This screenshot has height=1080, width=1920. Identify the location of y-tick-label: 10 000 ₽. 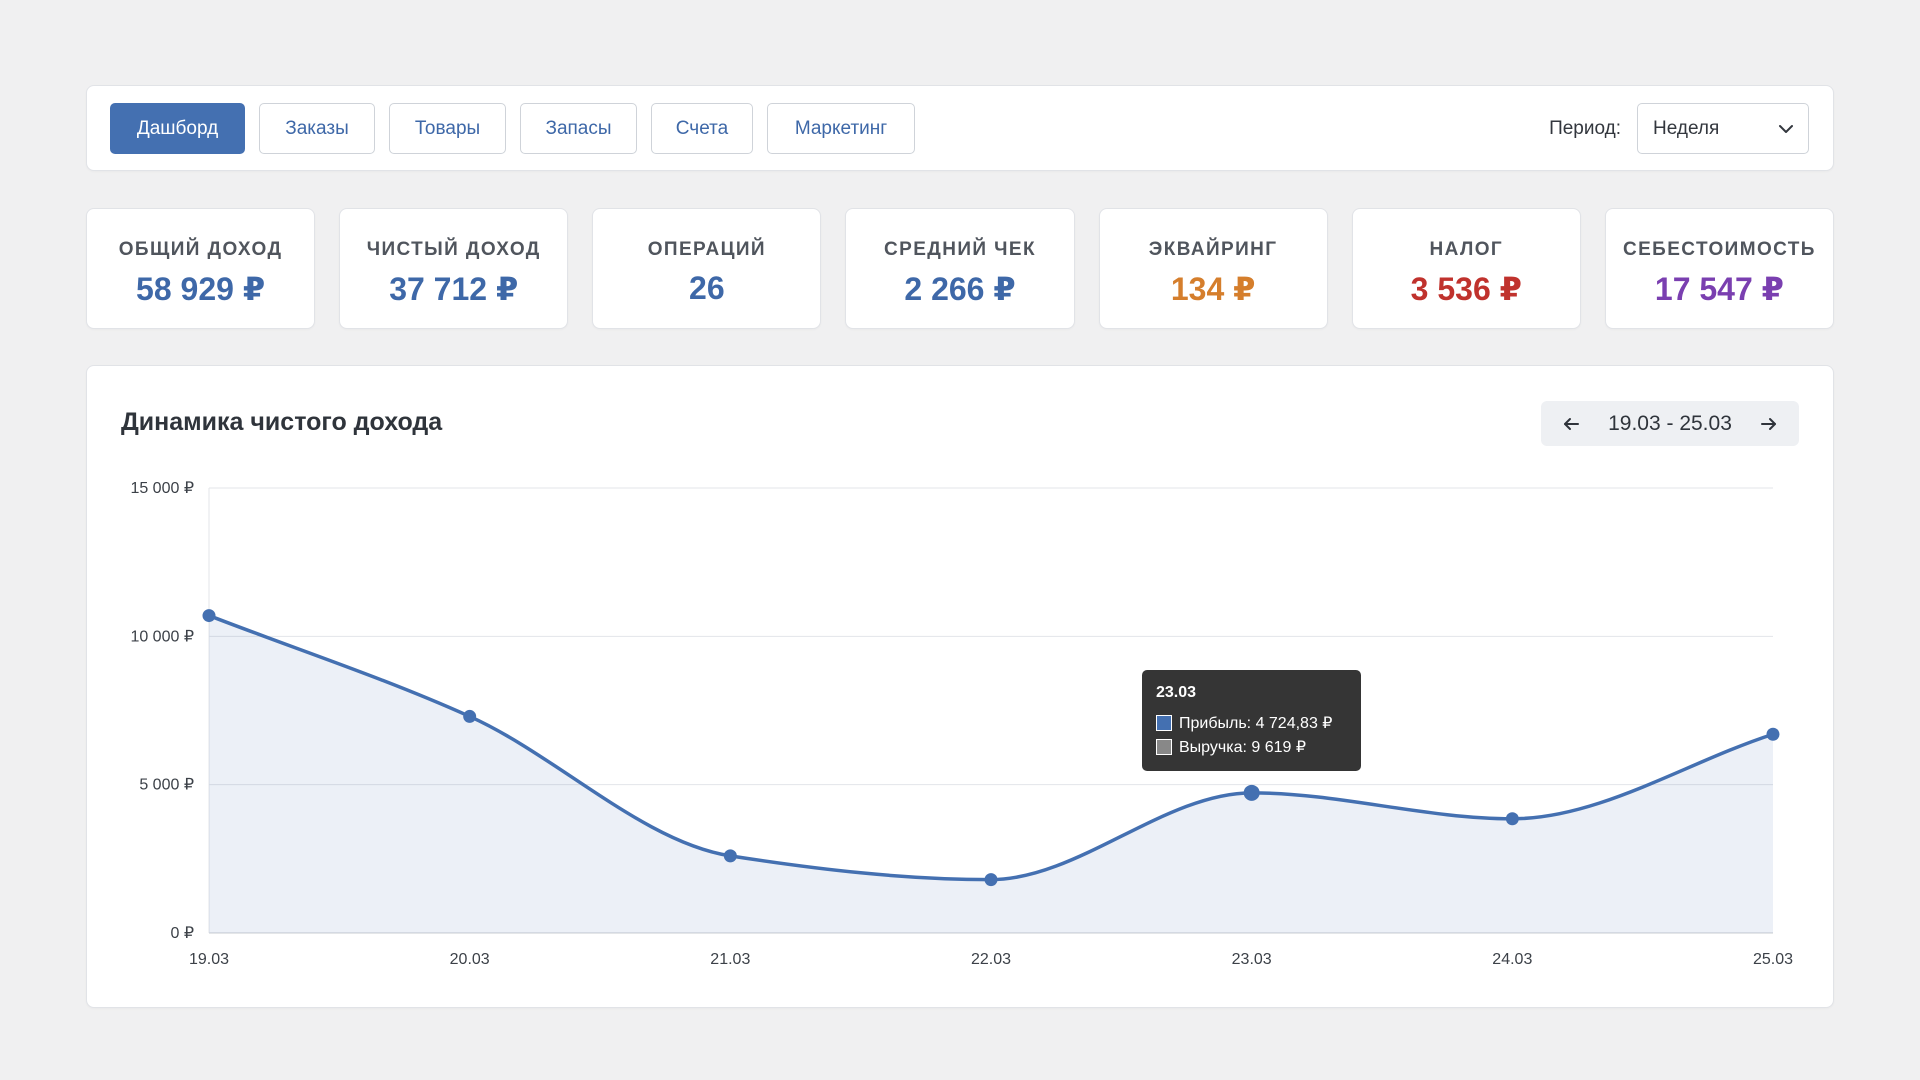
(162, 636).